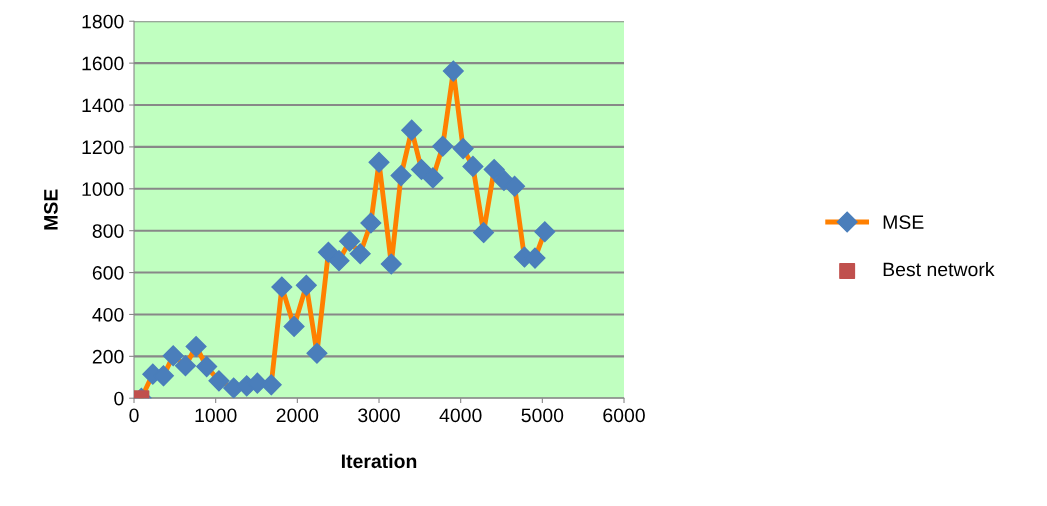  Describe the element at coordinates (108, 231) in the screenshot. I see `y-tick-label: 800` at that location.